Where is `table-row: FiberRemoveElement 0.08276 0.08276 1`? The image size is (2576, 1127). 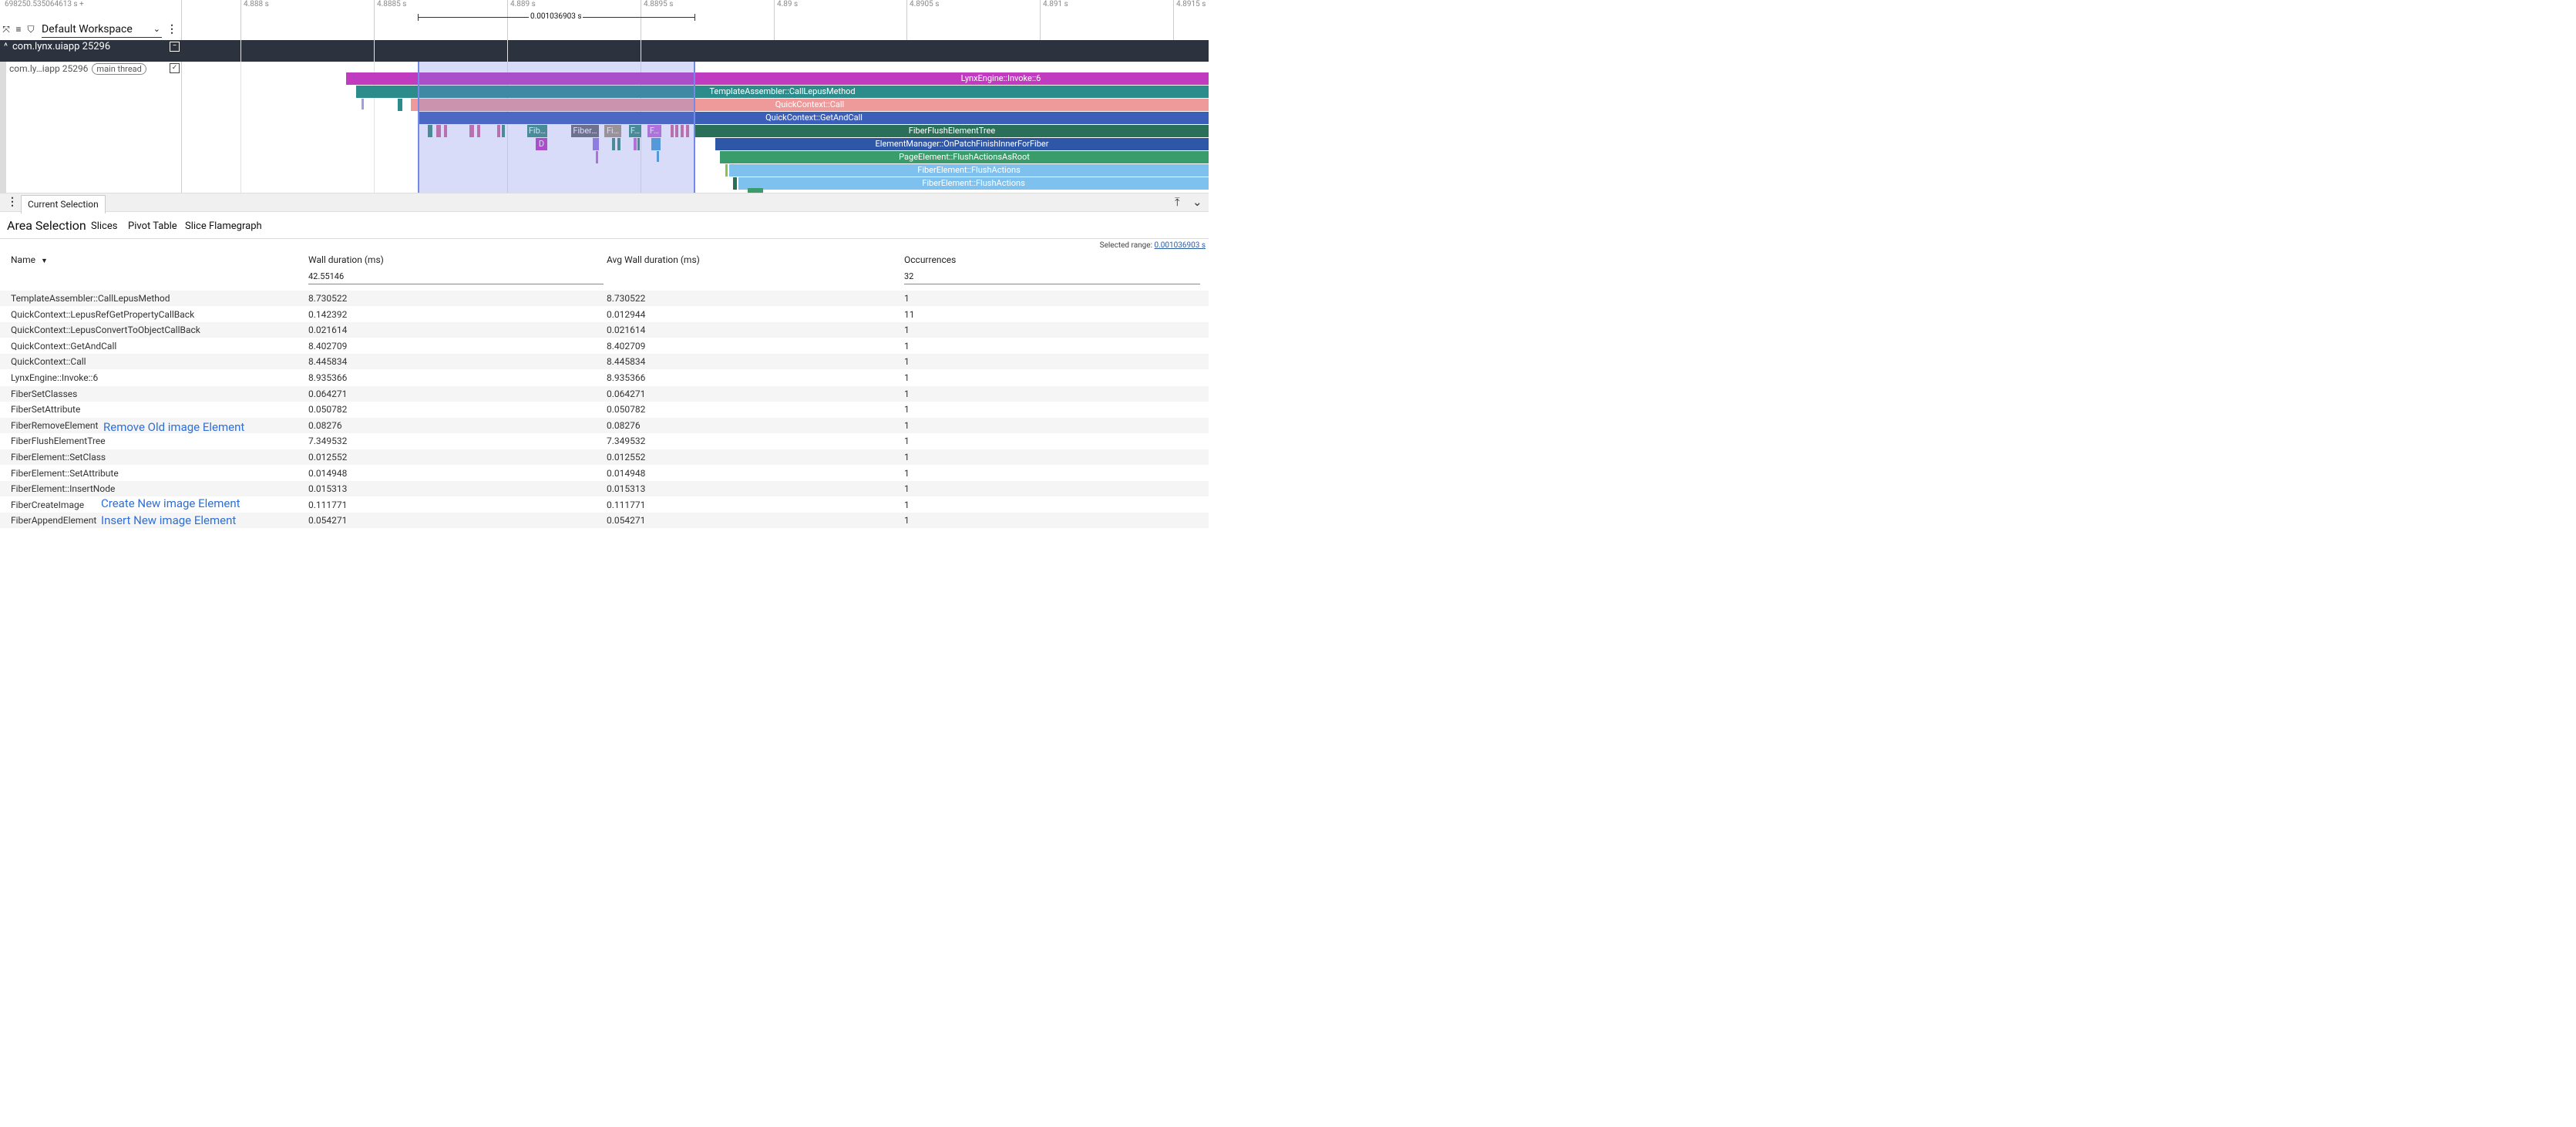 table-row: FiberRemoveElement 0.08276 0.08276 1 is located at coordinates (604, 425).